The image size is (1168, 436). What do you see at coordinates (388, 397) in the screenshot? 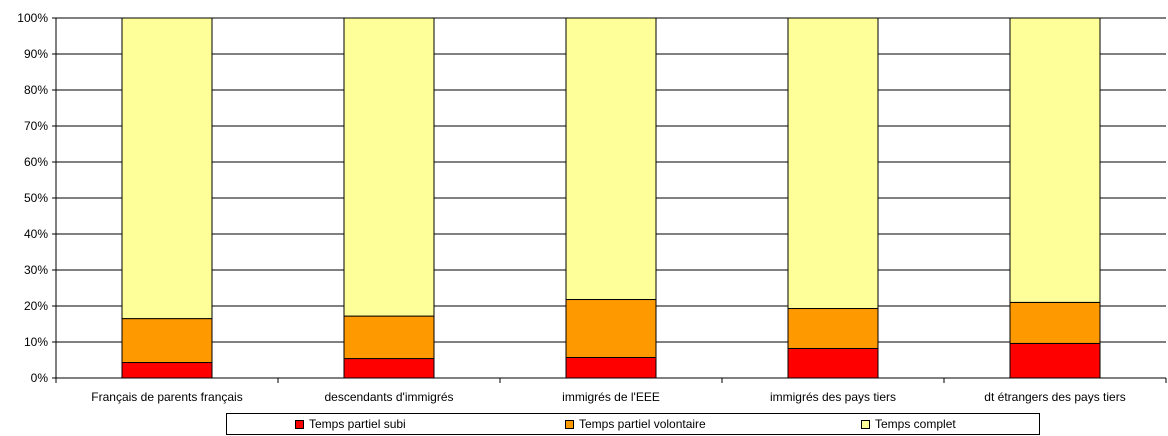
I see `x-tick-label: descendants d'immigrés` at bounding box center [388, 397].